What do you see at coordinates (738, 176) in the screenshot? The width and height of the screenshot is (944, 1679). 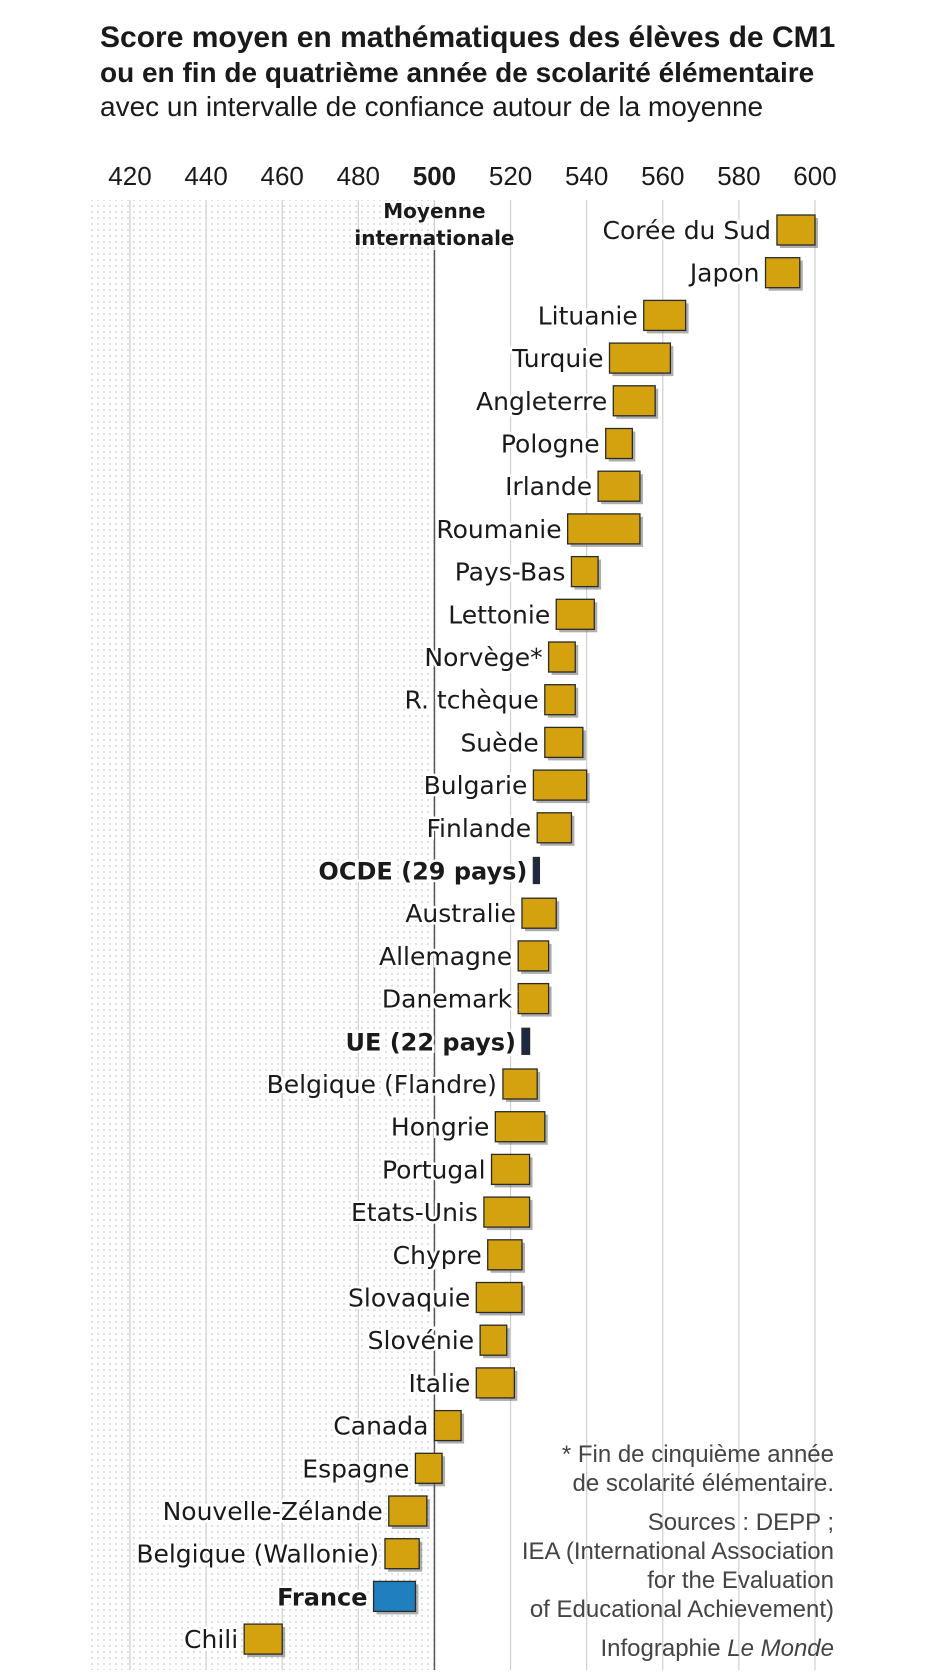 I see `x-tick-label: 580` at bounding box center [738, 176].